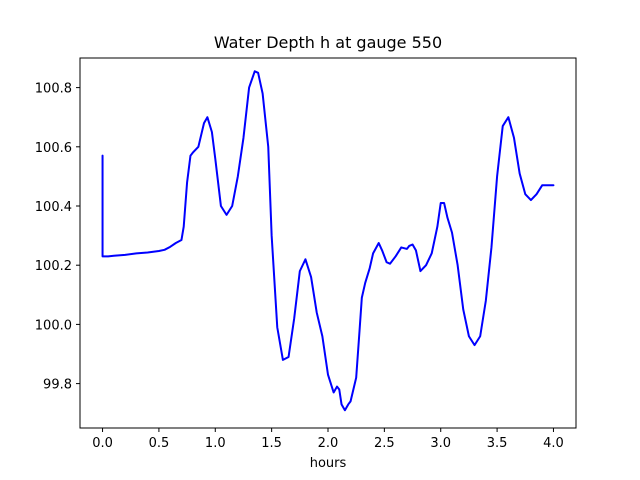 Image resolution: width=640 pixels, height=480 pixels. Describe the element at coordinates (57, 385) in the screenshot. I see `y-tick-label: 99.8` at that location.